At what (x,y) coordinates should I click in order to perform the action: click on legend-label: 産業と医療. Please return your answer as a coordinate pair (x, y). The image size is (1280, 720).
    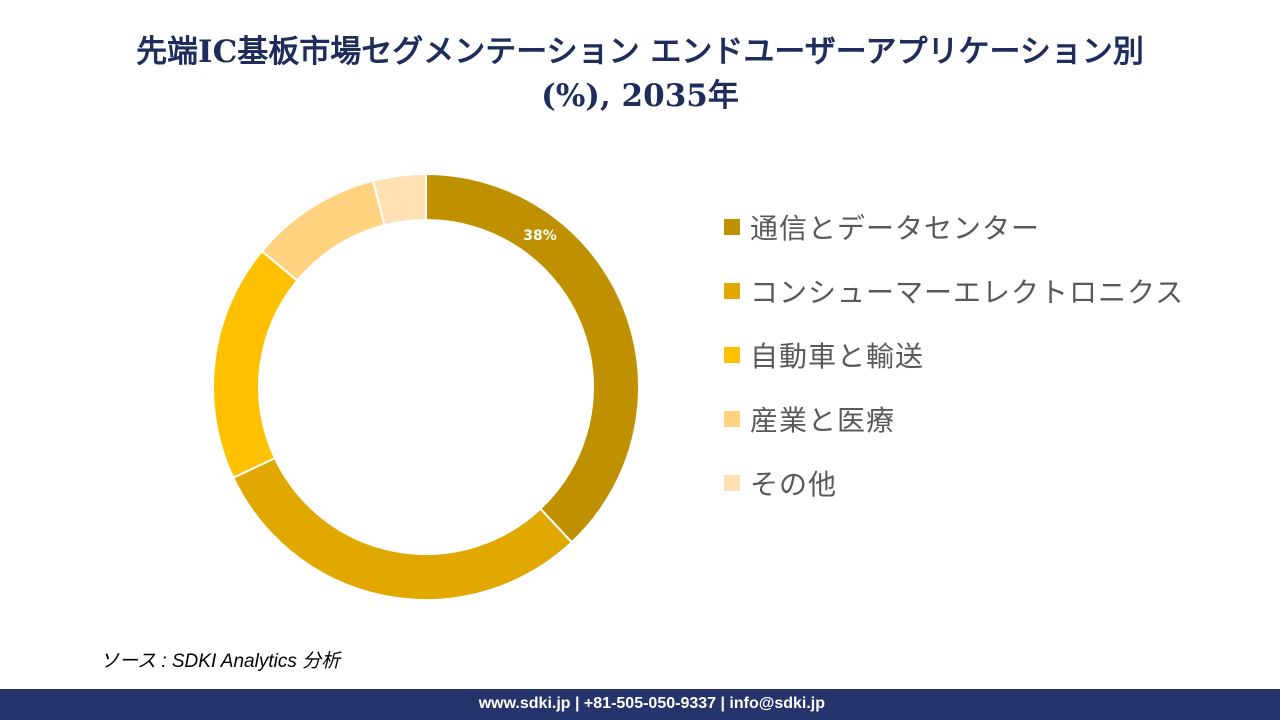
    Looking at the image, I should click on (823, 420).